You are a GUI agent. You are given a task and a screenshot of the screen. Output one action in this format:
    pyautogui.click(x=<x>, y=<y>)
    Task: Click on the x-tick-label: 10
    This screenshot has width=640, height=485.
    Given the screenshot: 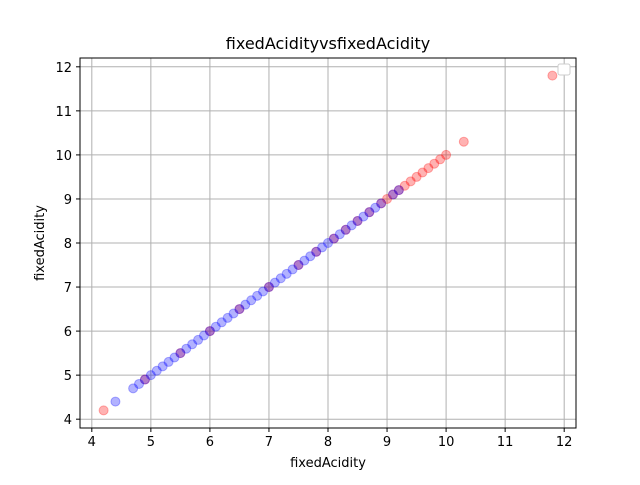 What is the action you would take?
    pyautogui.click(x=446, y=442)
    